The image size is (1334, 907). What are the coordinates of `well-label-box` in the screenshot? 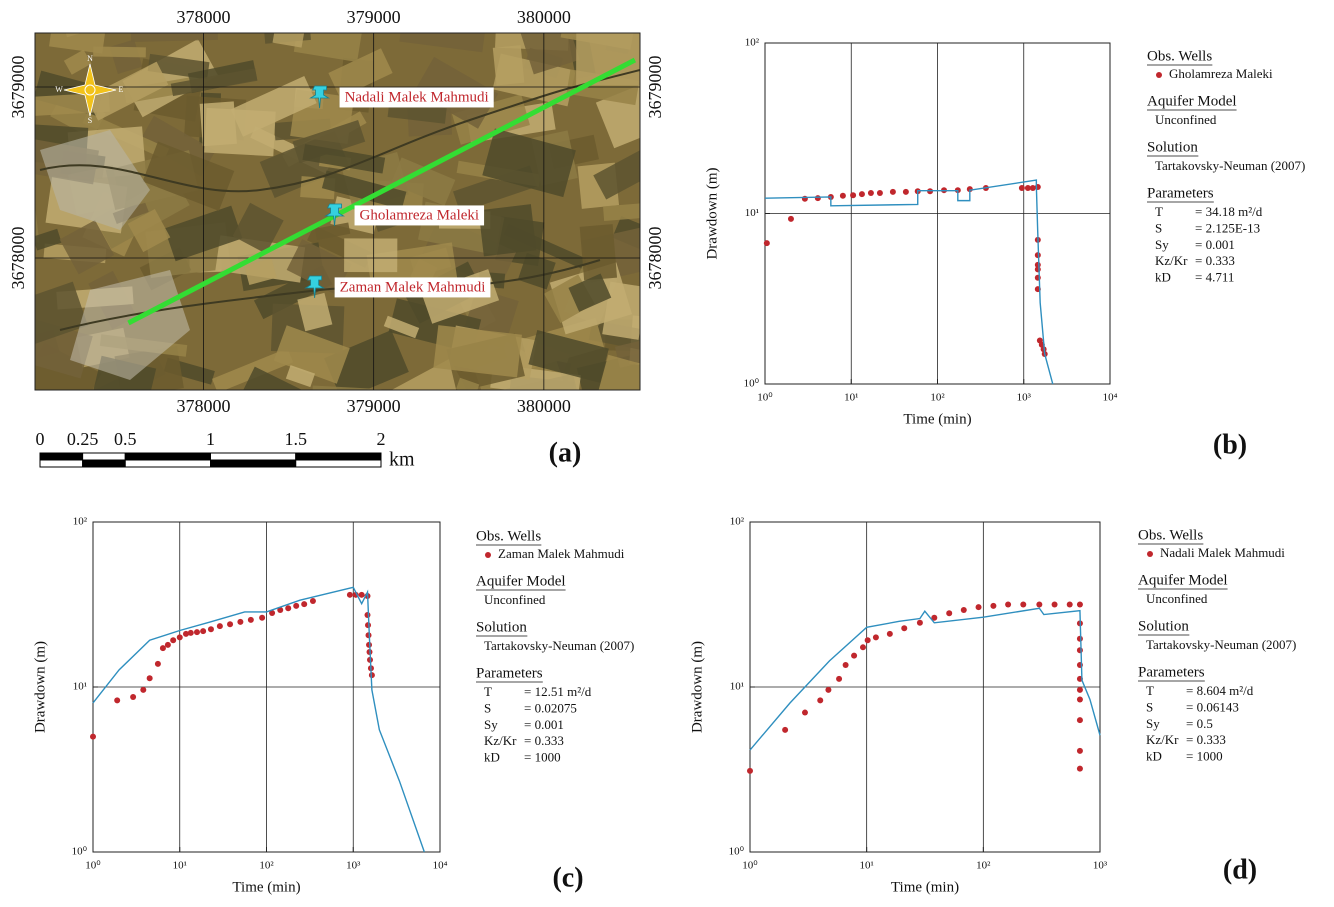 It's located at (412, 287).